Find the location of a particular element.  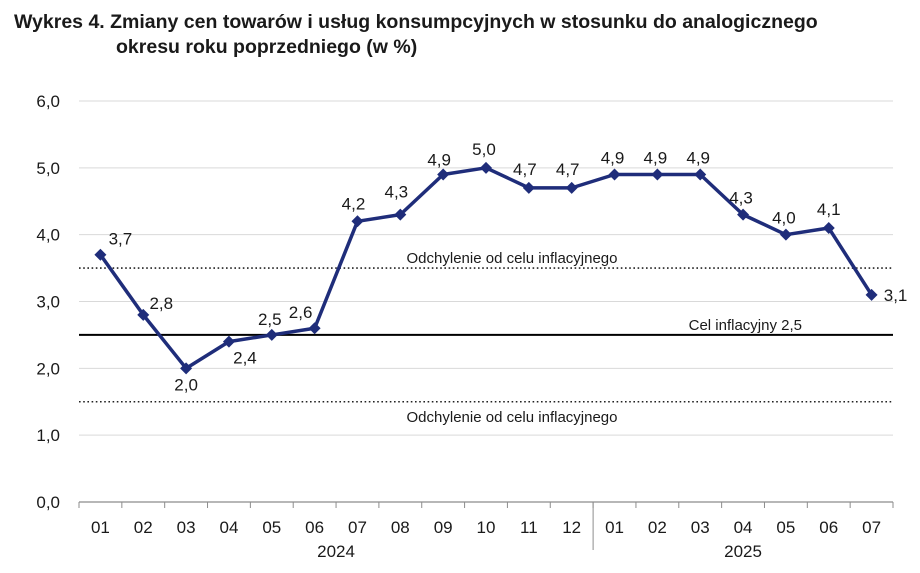

data-label: 4,1 is located at coordinates (829, 209).